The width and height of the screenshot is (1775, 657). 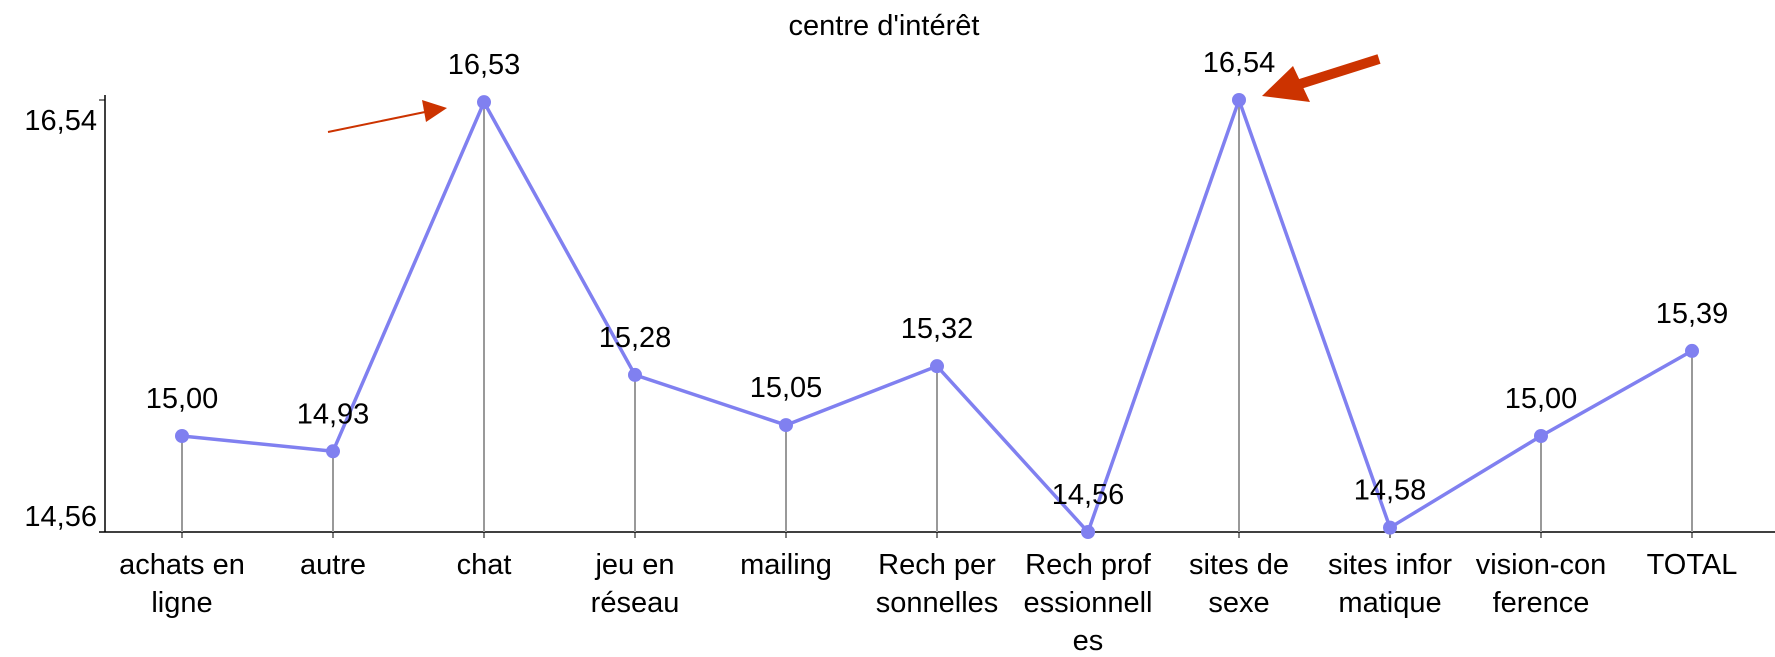 What do you see at coordinates (786, 565) in the screenshot?
I see `x-tick-label: mailing` at bounding box center [786, 565].